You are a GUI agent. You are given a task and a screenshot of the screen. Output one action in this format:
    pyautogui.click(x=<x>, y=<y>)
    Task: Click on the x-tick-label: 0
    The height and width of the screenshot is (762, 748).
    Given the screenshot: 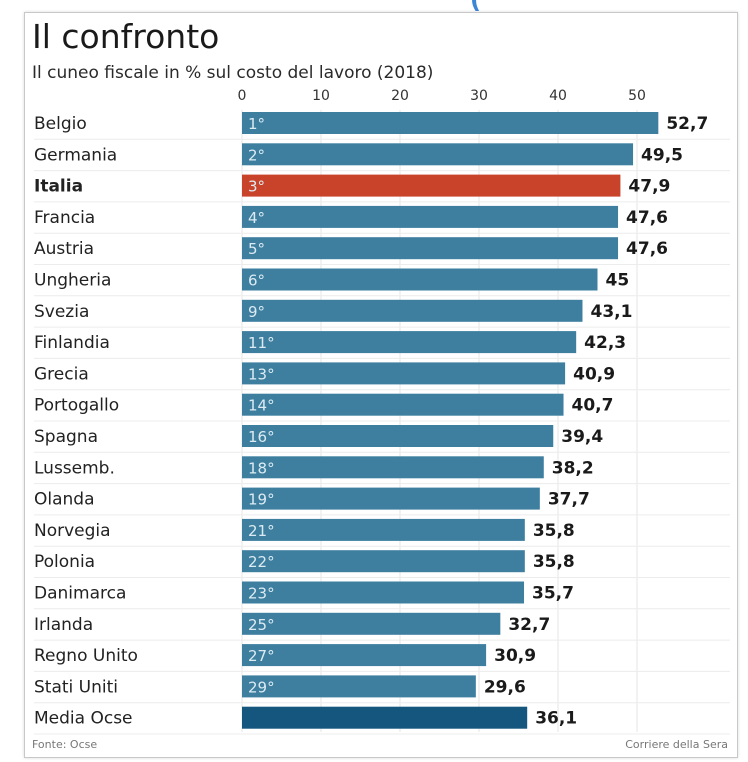 What is the action you would take?
    pyautogui.click(x=242, y=96)
    